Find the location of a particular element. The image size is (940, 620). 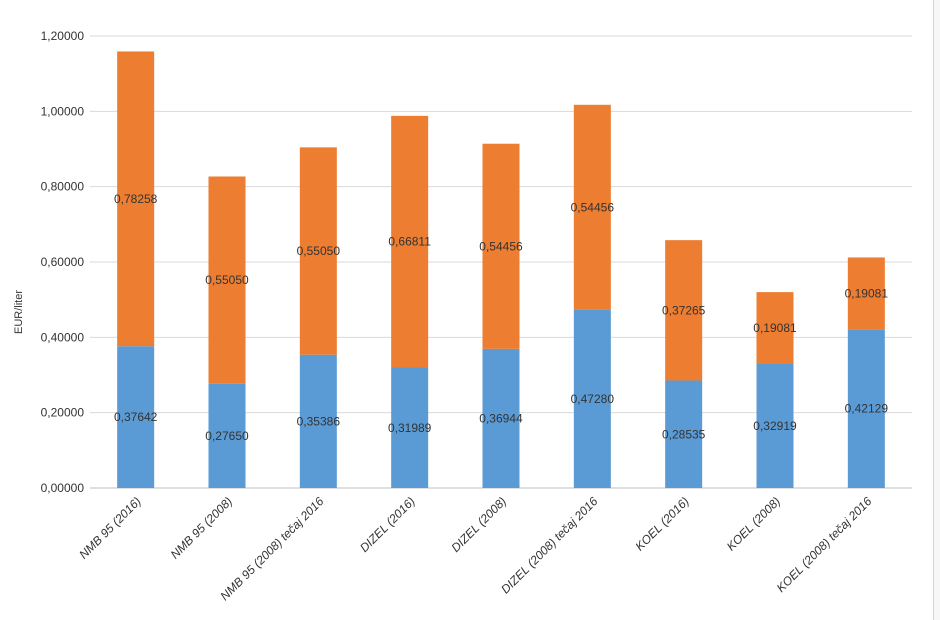

data-label: 0,32919 is located at coordinates (775, 426).